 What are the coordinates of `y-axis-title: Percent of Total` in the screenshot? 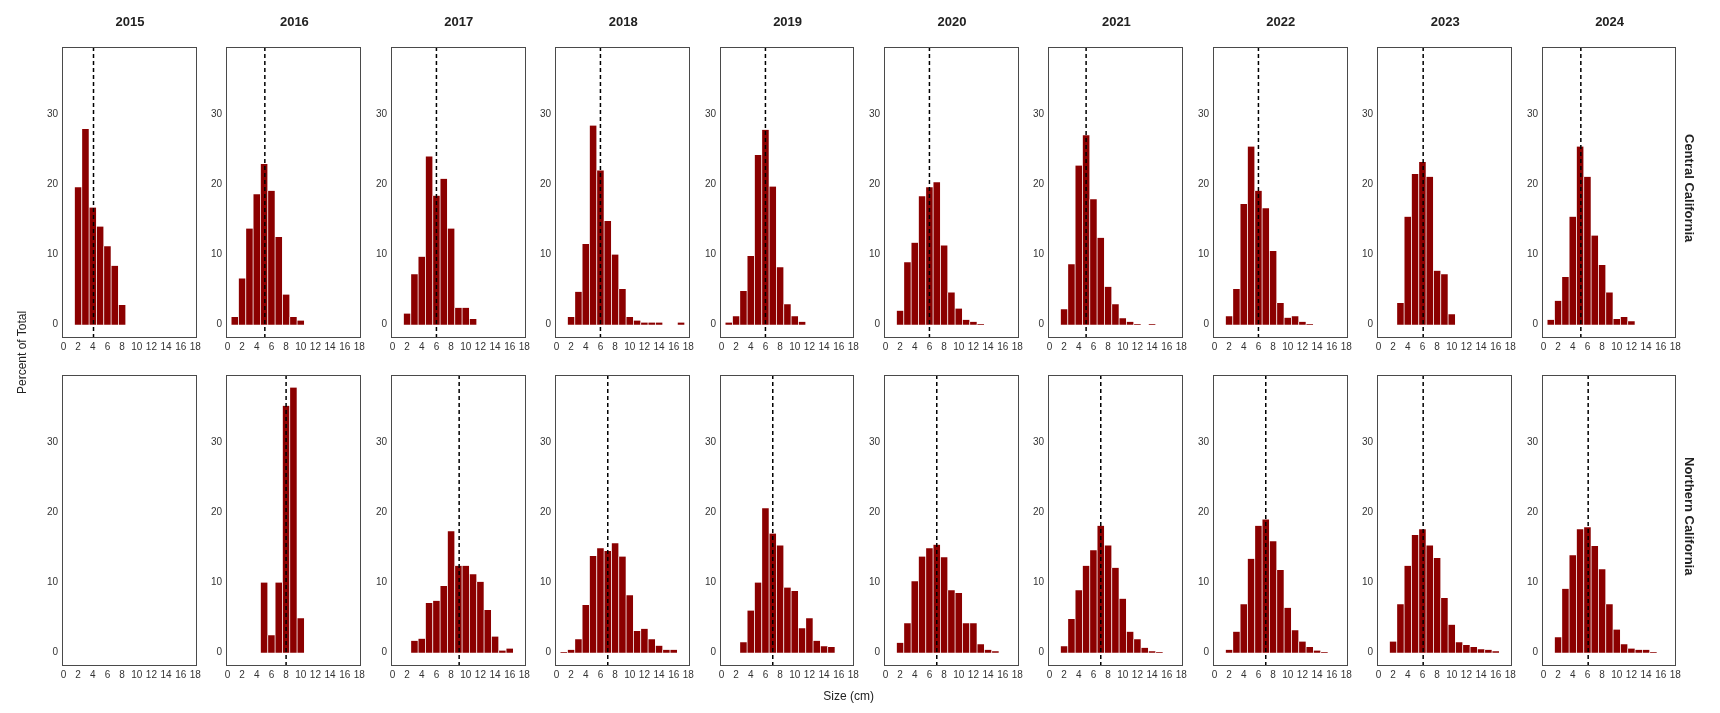 It's located at (22, 352).